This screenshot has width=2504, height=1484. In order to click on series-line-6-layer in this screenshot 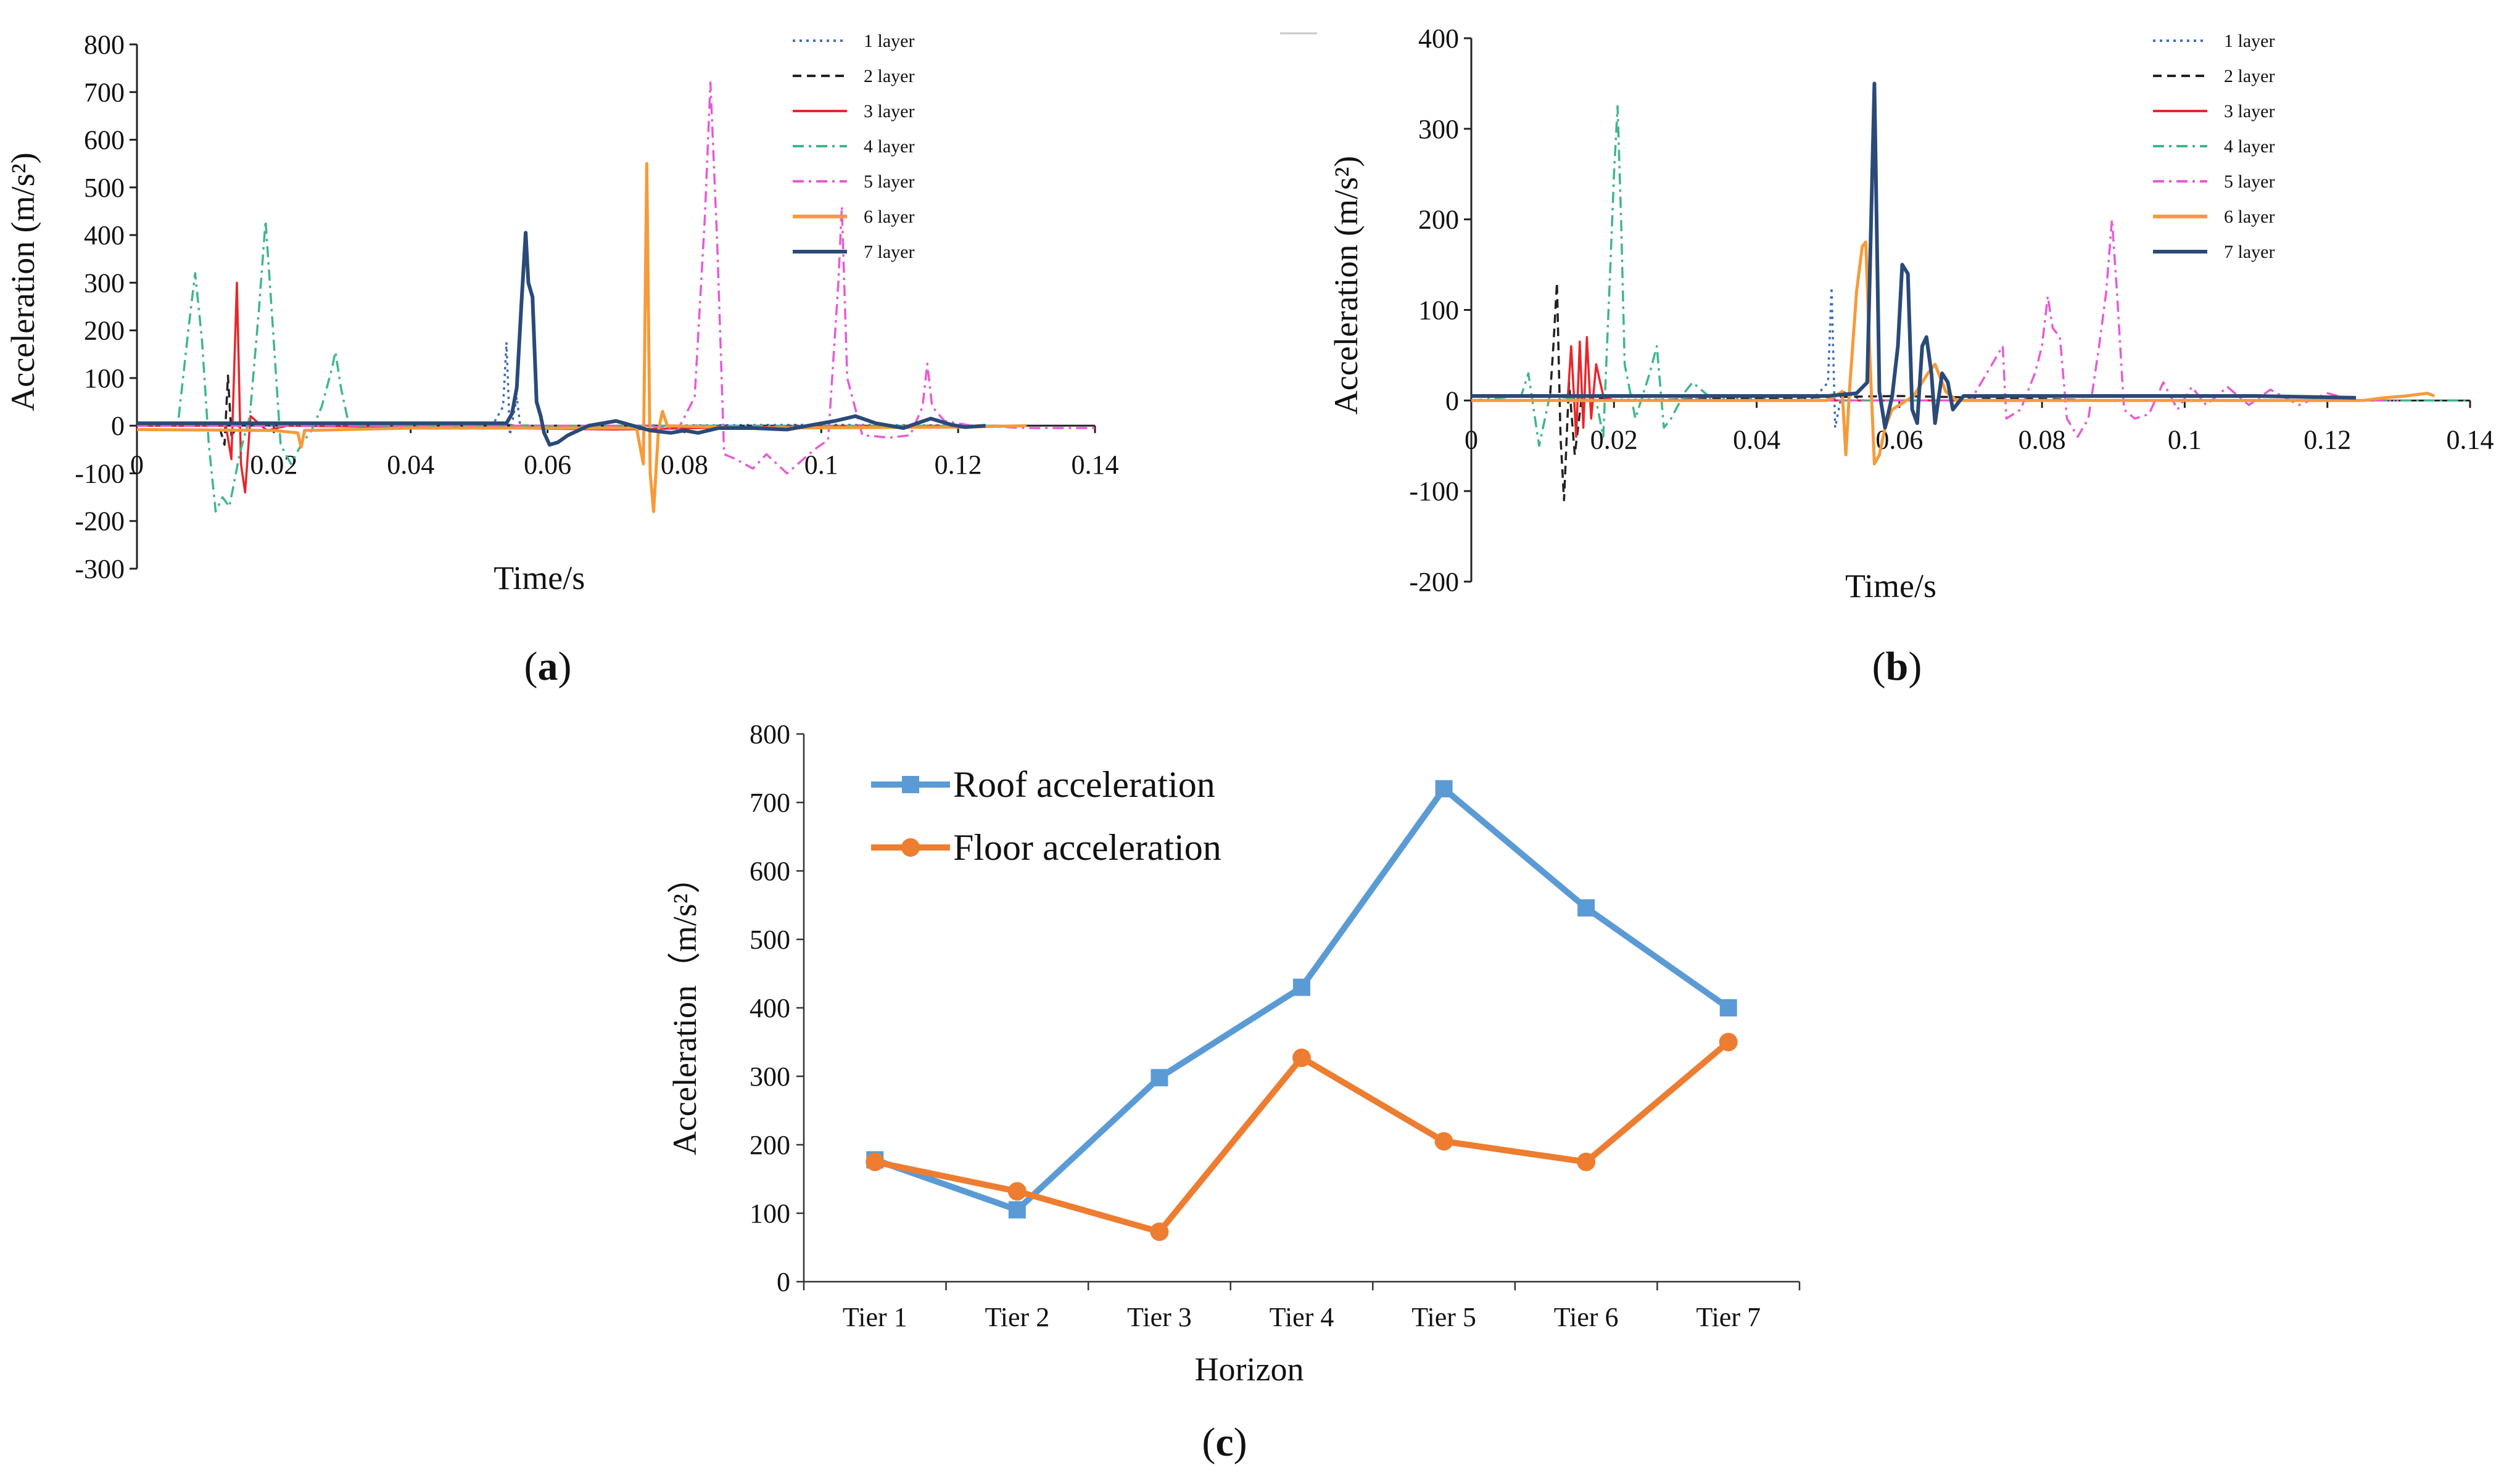, I will do `click(581, 337)`.